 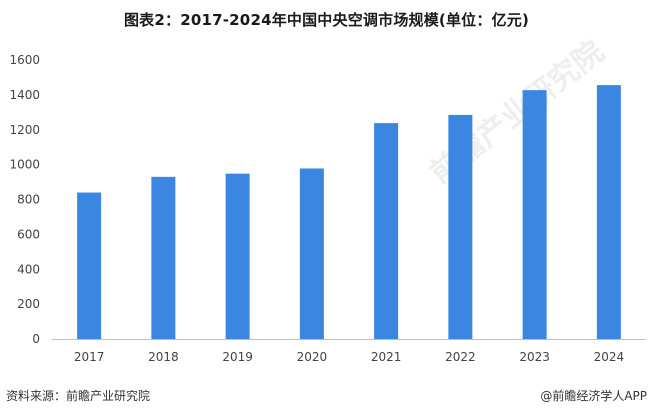 I want to click on x-tick-label: 2022, so click(x=460, y=357).